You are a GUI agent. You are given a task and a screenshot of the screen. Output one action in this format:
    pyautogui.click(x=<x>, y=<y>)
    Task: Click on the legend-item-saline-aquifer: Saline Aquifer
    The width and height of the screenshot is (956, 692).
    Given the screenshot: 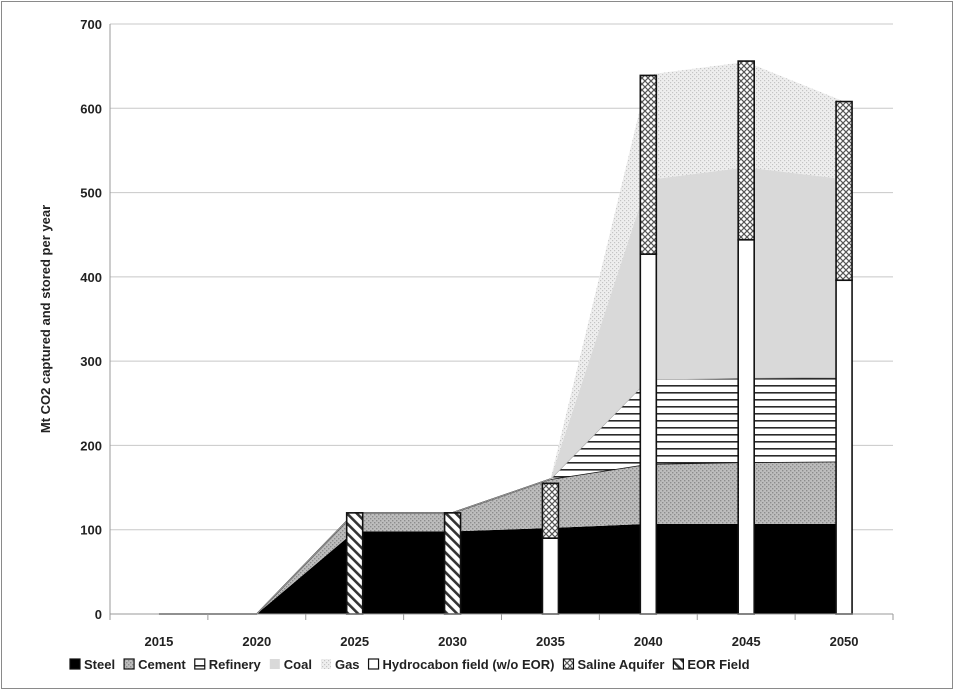 What is the action you would take?
    pyautogui.click(x=613, y=664)
    